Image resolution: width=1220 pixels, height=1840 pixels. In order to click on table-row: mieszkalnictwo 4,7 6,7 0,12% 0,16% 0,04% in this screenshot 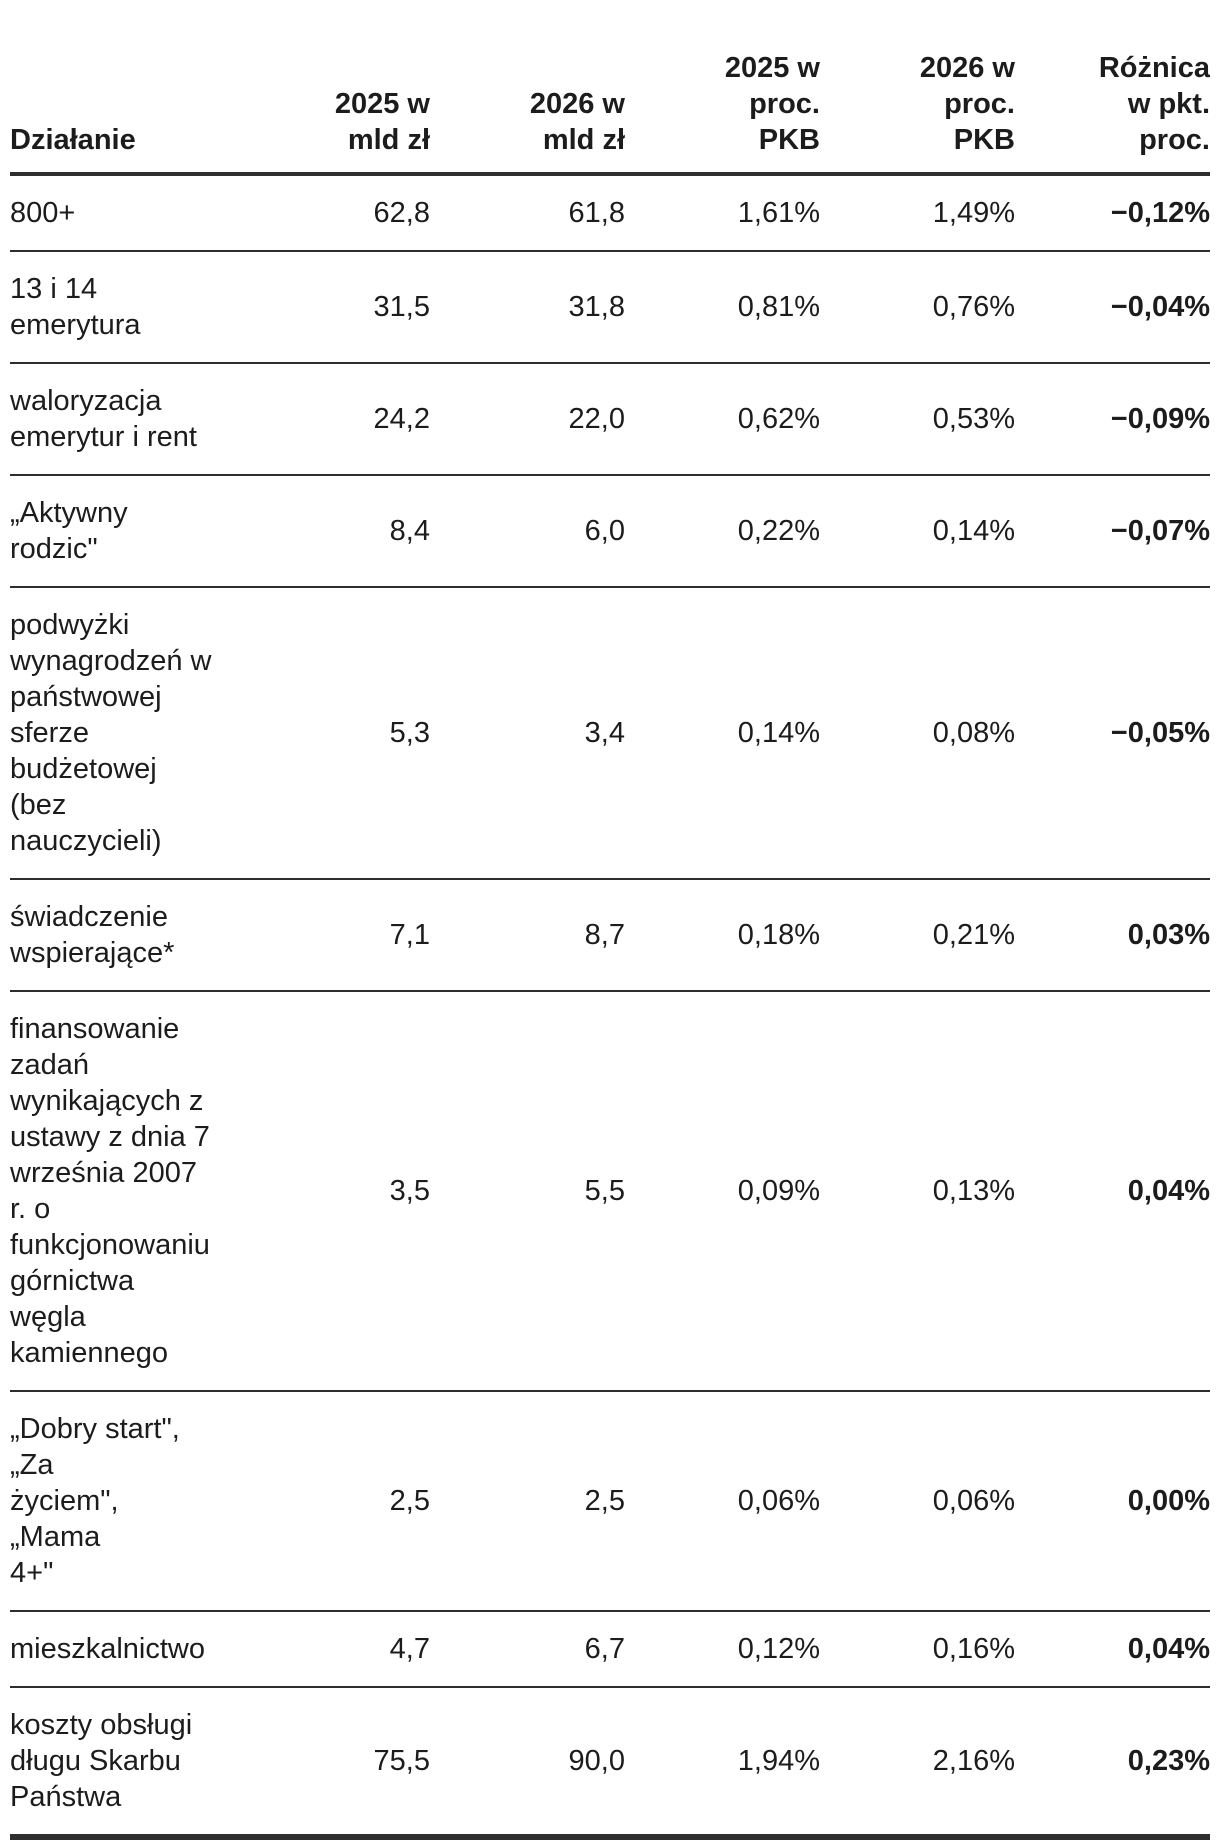, I will do `click(610, 1649)`.